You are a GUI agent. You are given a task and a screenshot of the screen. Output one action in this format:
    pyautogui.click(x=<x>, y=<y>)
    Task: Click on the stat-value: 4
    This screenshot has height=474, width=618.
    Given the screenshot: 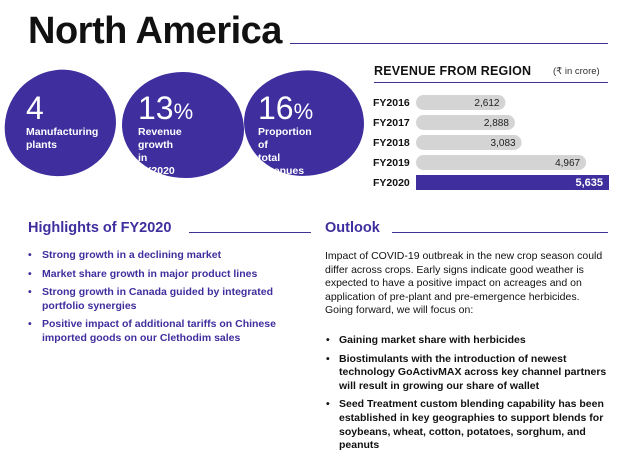 What is the action you would take?
    pyautogui.click(x=35, y=108)
    